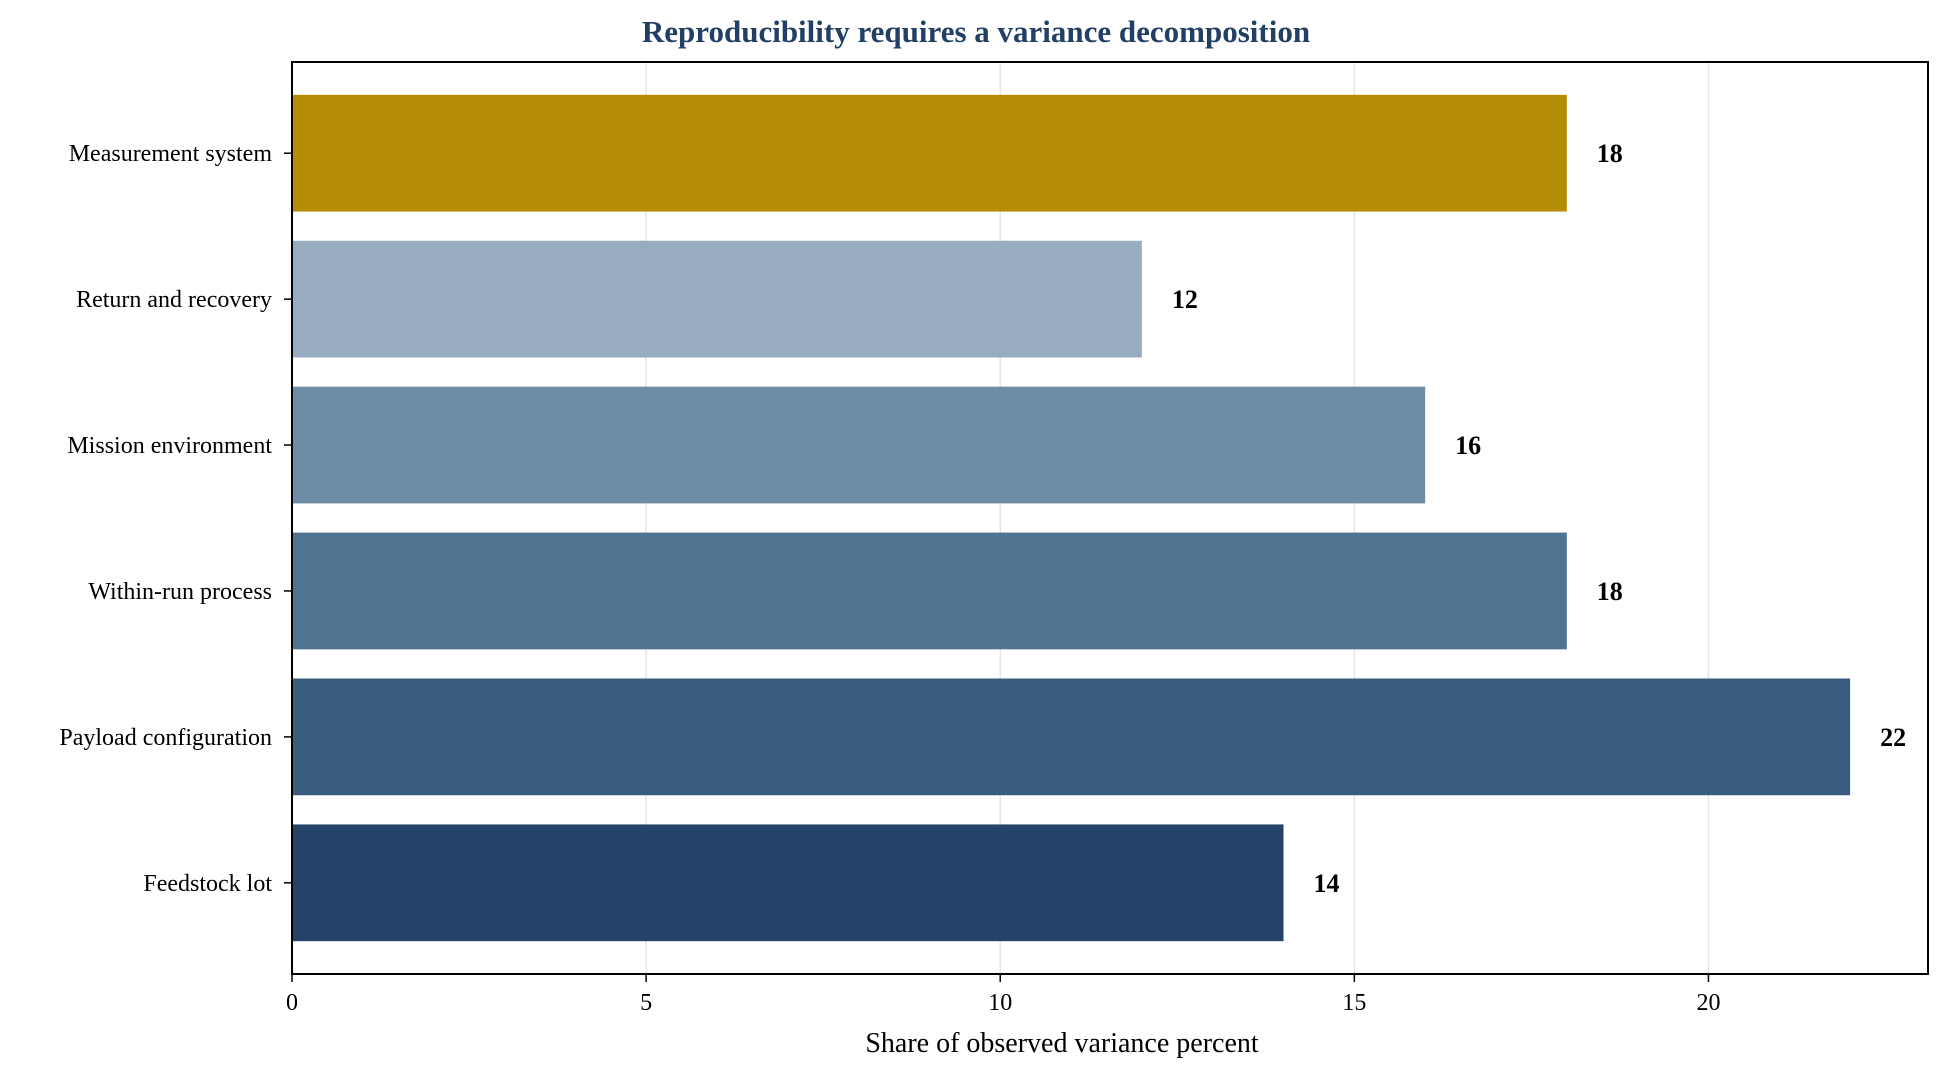 This screenshot has width=1938, height=1077. I want to click on x-axis: 0 5 10 15 20, so click(1003, 995).